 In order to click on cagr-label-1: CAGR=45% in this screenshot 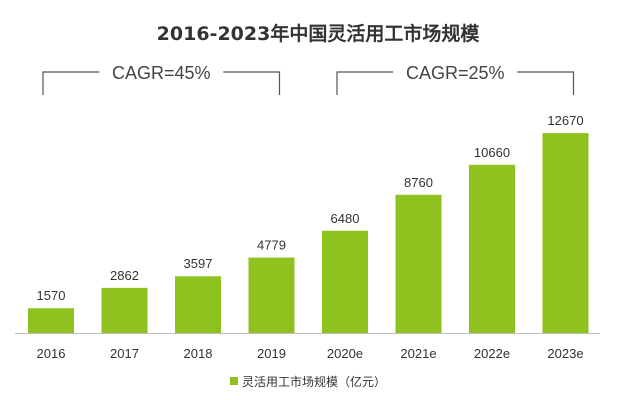, I will do `click(161, 73)`.